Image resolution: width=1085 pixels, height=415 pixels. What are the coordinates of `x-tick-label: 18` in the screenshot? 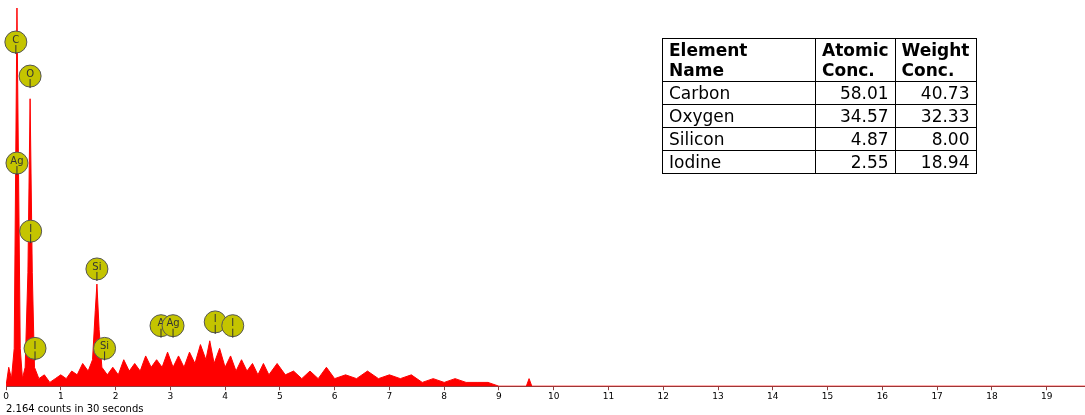 It's located at (992, 395).